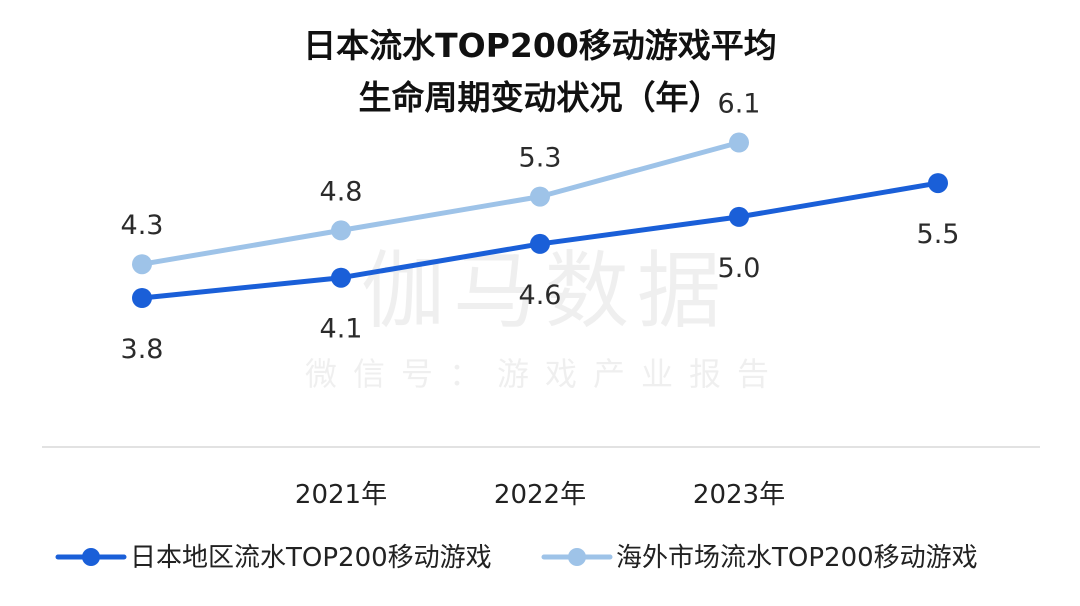 This screenshot has width=1080, height=606. I want to click on watermark: 伽马数据 微信号：游戏产业报告, so click(545, 317).